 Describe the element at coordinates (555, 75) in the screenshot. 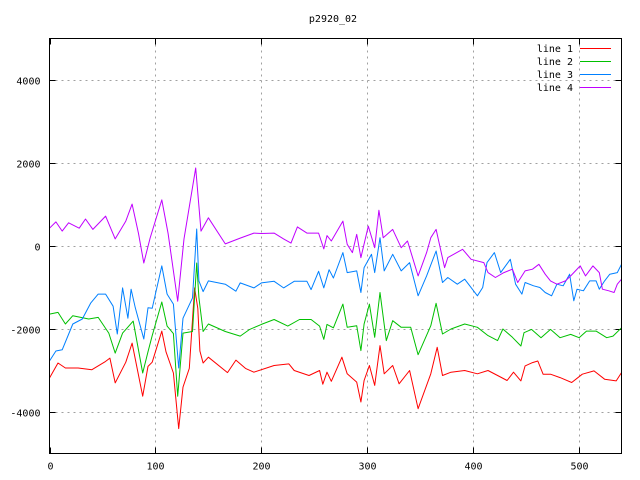

I see `legend-label: line 3` at that location.